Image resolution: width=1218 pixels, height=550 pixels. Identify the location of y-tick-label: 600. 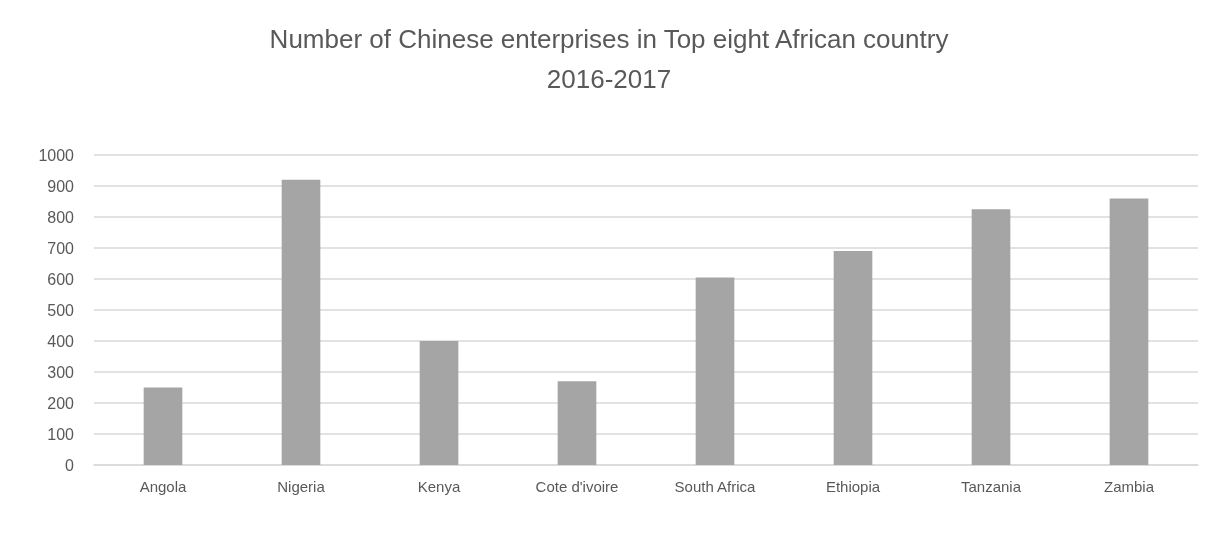
(61, 279).